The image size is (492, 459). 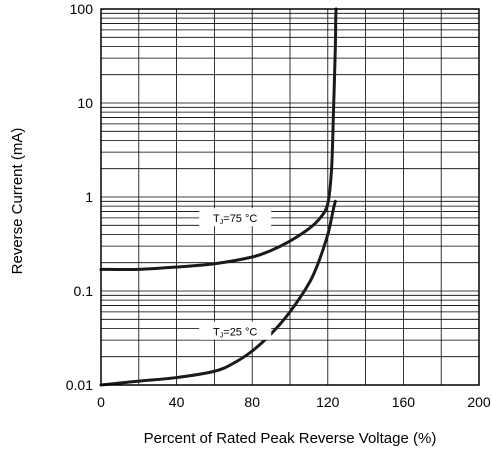 I want to click on x-tick-labels: 0 40 80 120 160 200, so click(x=294, y=402).